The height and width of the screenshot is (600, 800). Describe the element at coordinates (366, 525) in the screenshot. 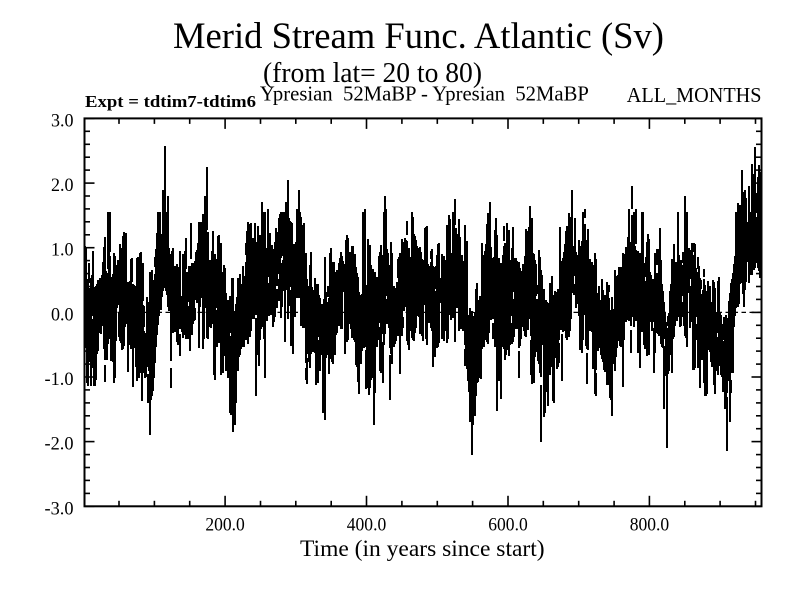

I see `svg-text: 400.0` at that location.